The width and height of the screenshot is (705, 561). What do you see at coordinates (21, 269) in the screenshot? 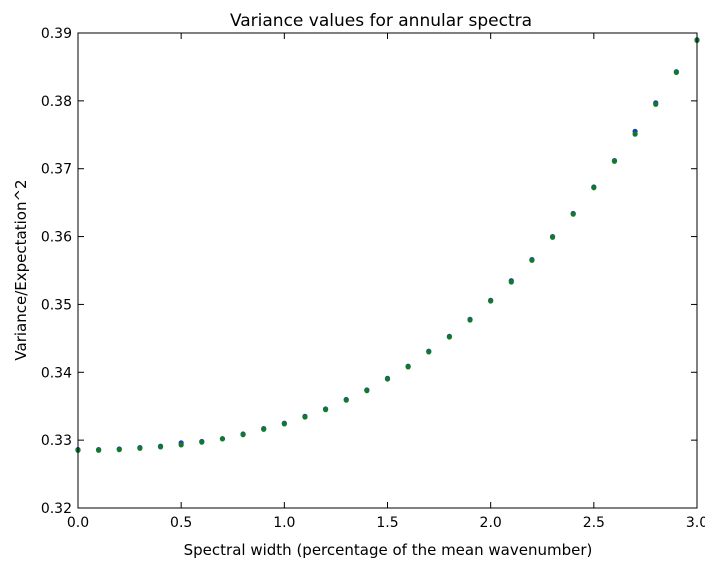
I see `y-axis-label: Variance/Expectation^2` at bounding box center [21, 269].